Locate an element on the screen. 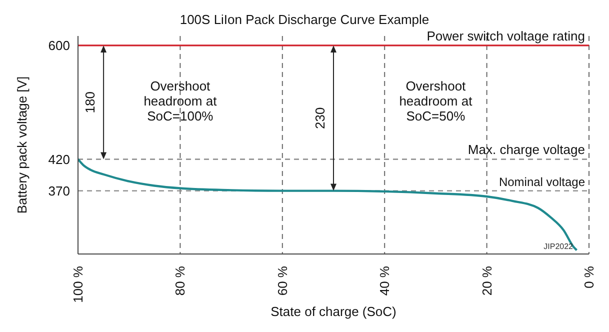 Image resolution: width=609 pixels, height=332 pixels. x-tick-label: 20 % is located at coordinates (486, 281).